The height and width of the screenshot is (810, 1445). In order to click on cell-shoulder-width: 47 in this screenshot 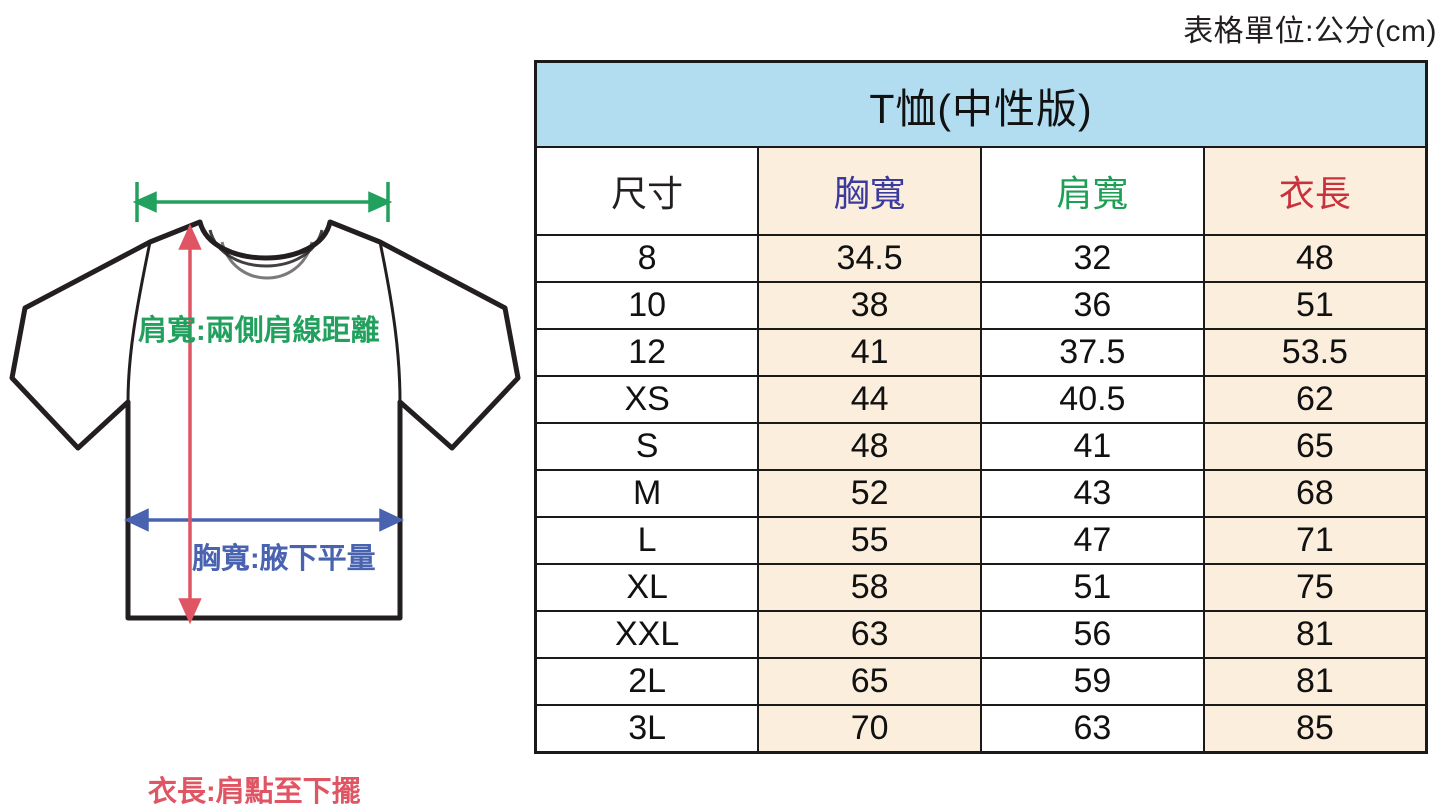, I will do `click(1092, 540)`.